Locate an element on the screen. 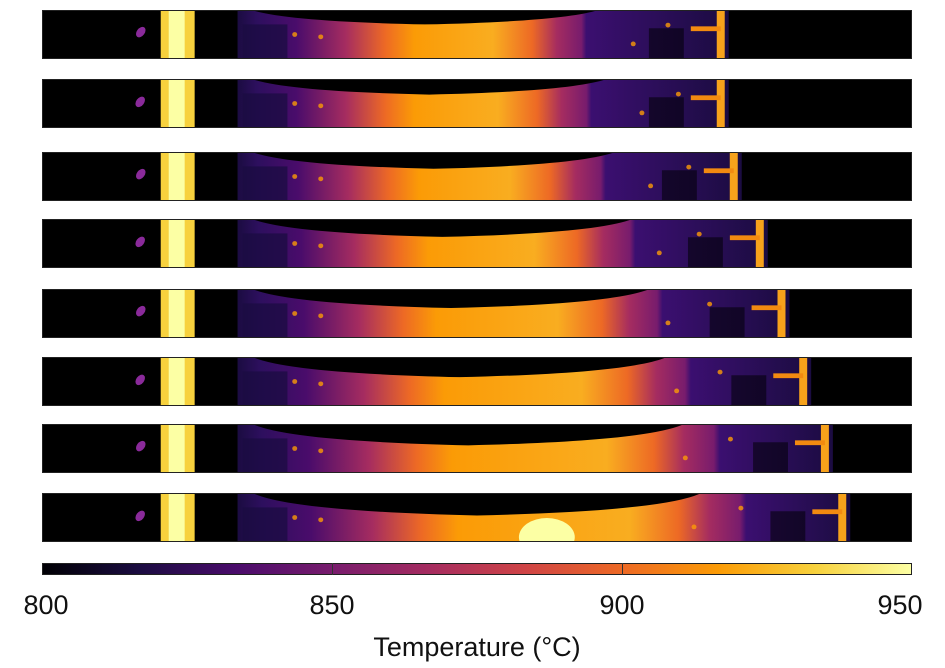 The width and height of the screenshot is (945, 668). hot-flare is located at coordinates (546, 529).